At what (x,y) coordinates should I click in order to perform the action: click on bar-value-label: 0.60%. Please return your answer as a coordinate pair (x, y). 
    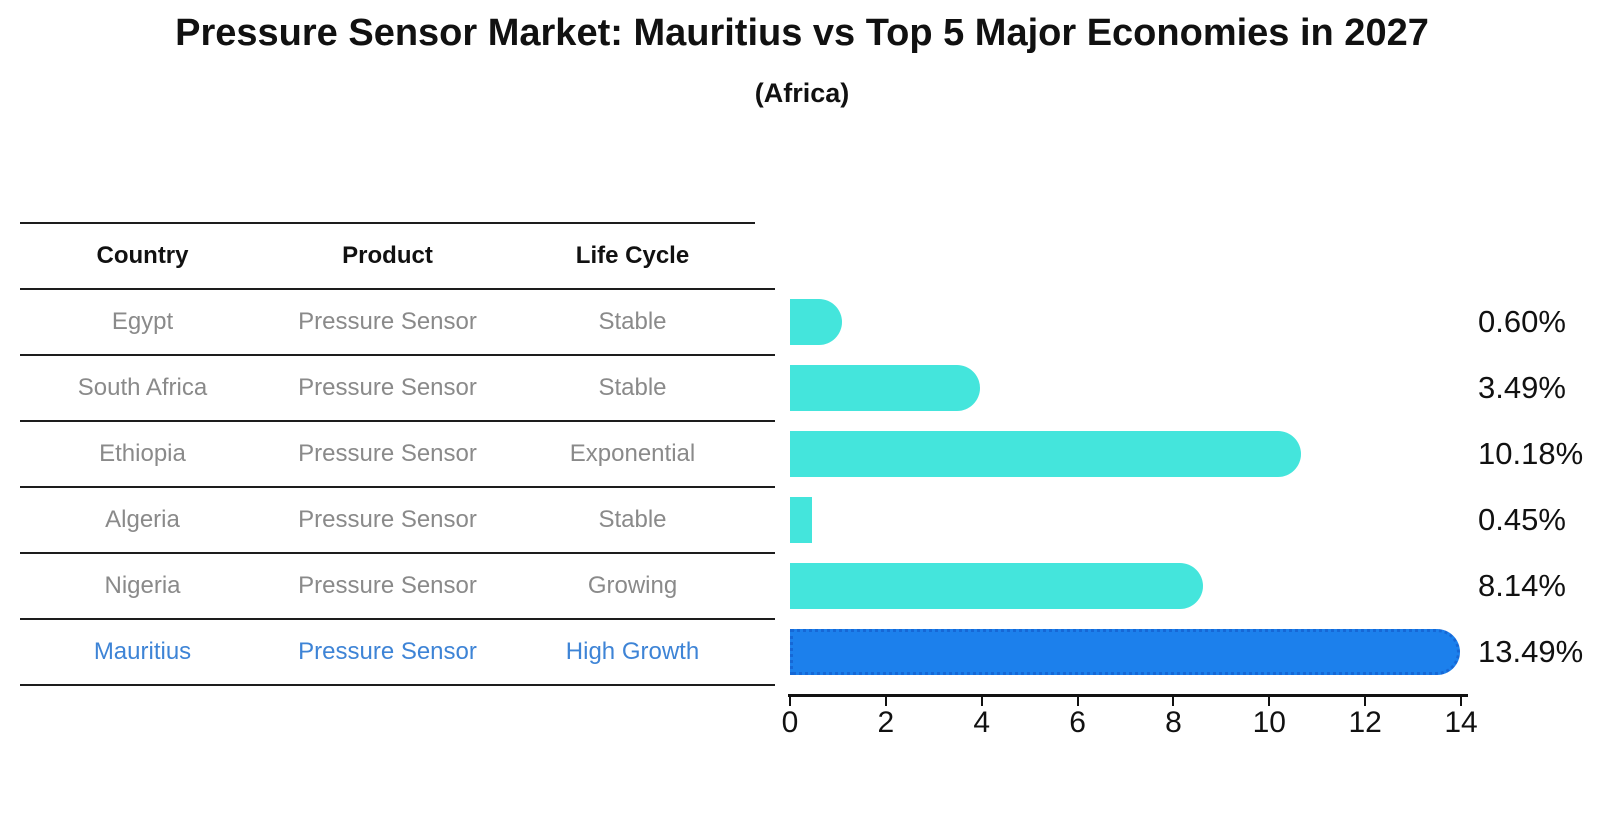
    Looking at the image, I should click on (1522, 321).